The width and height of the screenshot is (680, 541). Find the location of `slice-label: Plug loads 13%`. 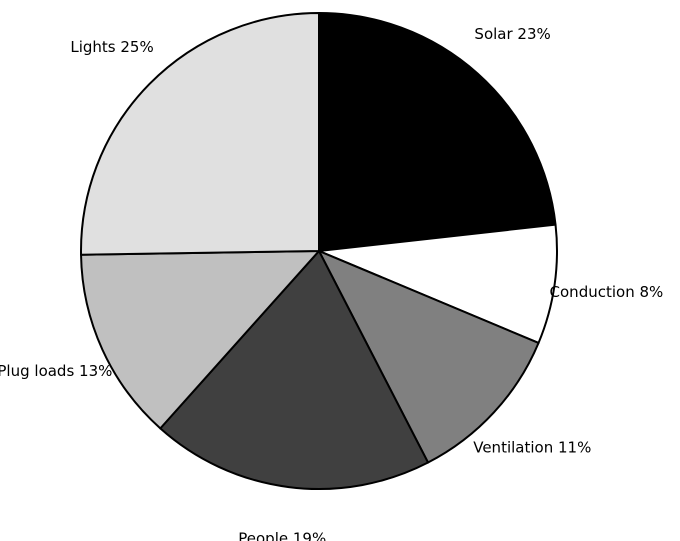

slice-label: Plug loads 13% is located at coordinates (56, 371).